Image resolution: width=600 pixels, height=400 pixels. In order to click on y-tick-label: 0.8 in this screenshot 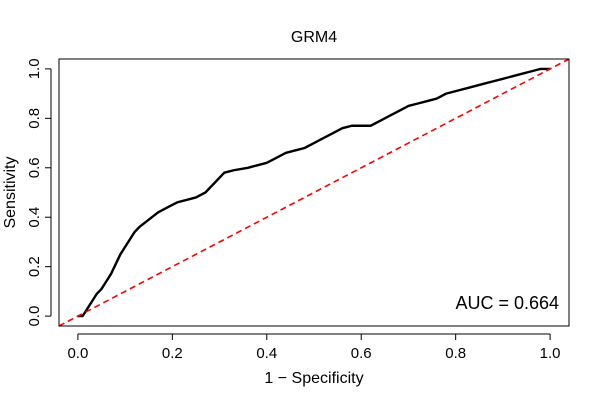, I will do `click(34, 118)`.